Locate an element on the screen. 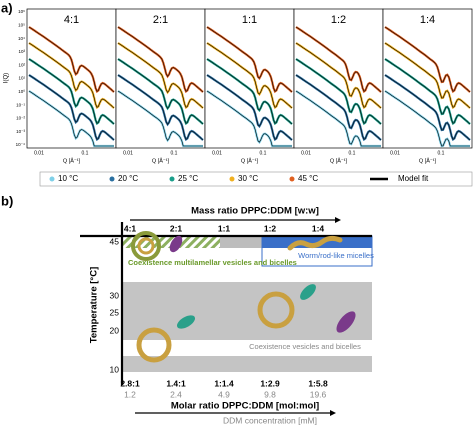 Image resolution: width=474 pixels, height=427 pixels. legend-label: 25 °C is located at coordinates (188, 178).